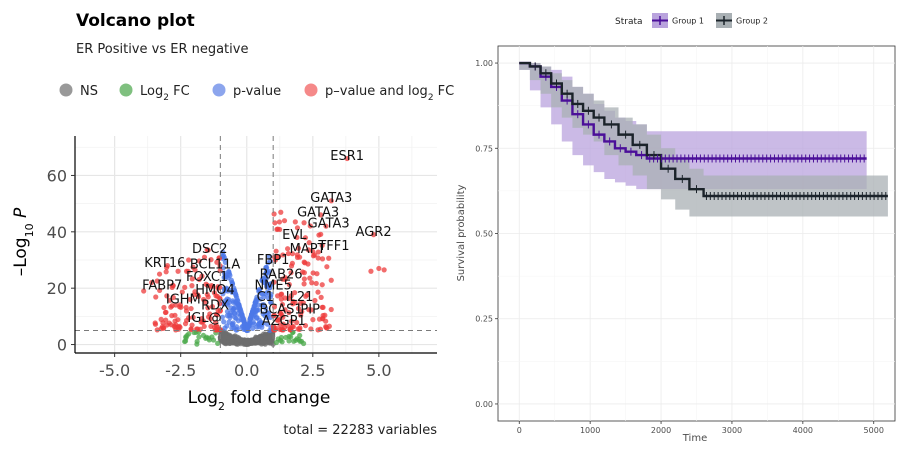  I want to click on legend-label: Log2 FC, so click(165, 93).